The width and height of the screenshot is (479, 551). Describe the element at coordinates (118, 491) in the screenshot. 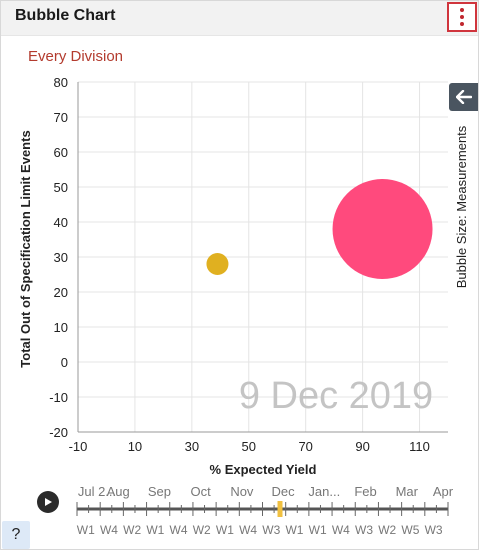

I see `timeline-month-label: Aug` at that location.